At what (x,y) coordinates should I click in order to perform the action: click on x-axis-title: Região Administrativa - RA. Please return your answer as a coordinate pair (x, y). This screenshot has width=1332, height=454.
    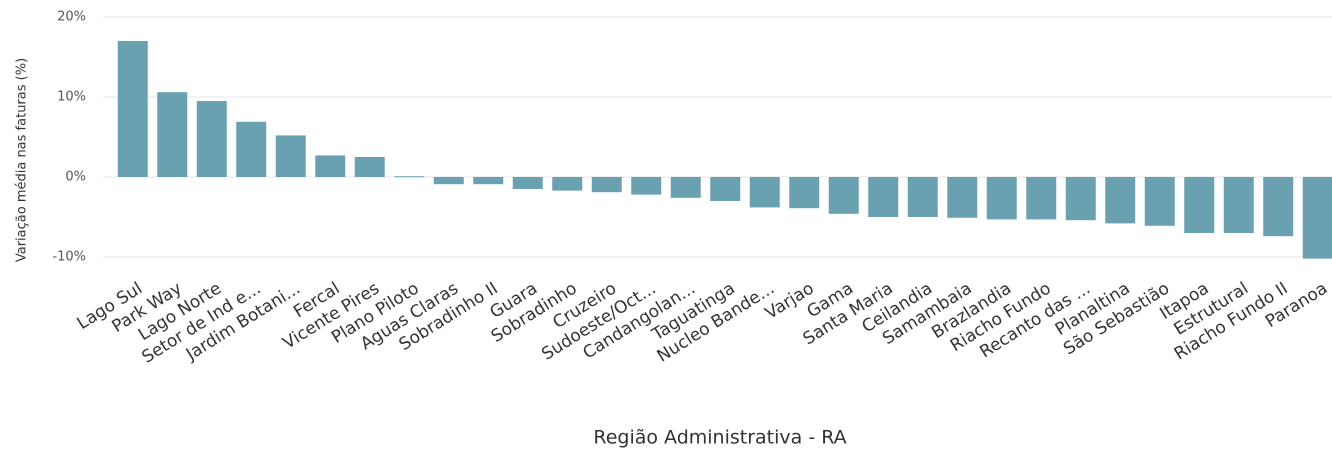
    Looking at the image, I should click on (719, 438).